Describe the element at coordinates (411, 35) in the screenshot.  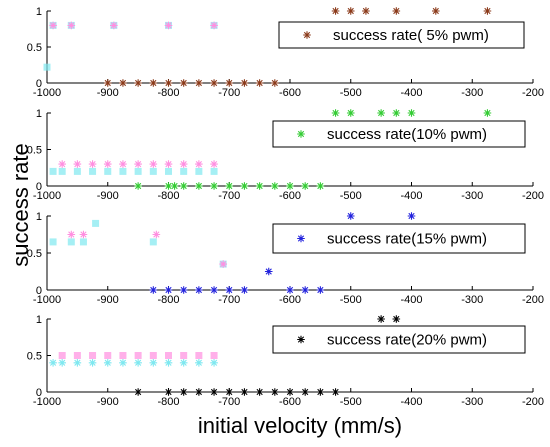
I see `legend-label: success rate( 5% pwm)` at that location.